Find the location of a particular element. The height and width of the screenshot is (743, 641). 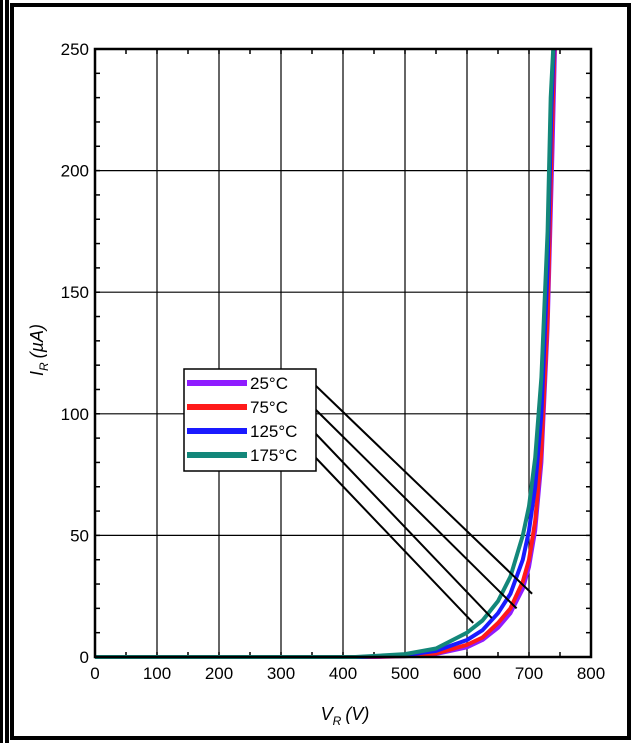

y-axis-title-main: I is located at coordinates (37, 373).